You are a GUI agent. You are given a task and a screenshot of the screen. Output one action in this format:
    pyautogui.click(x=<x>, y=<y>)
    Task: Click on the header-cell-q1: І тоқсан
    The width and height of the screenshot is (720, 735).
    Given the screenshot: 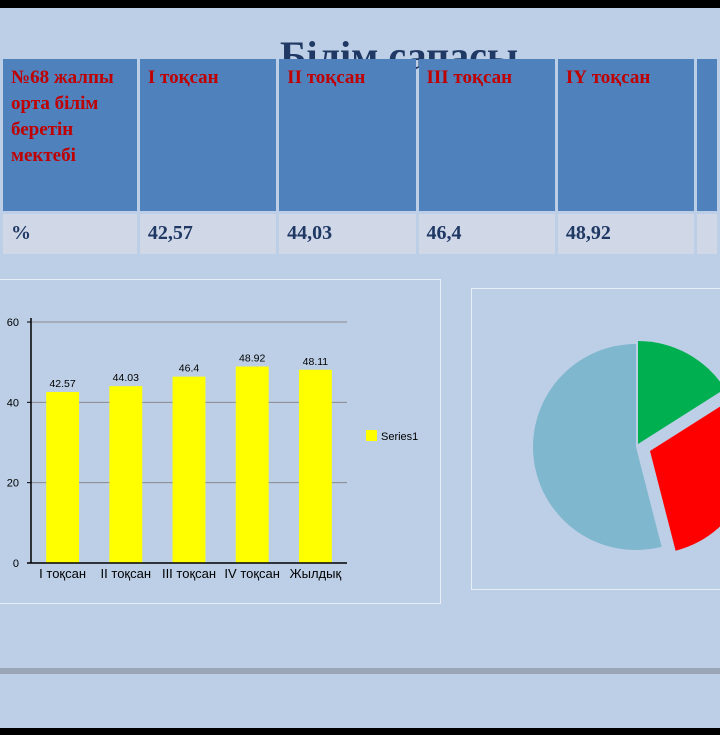 What is the action you would take?
    pyautogui.click(x=208, y=135)
    